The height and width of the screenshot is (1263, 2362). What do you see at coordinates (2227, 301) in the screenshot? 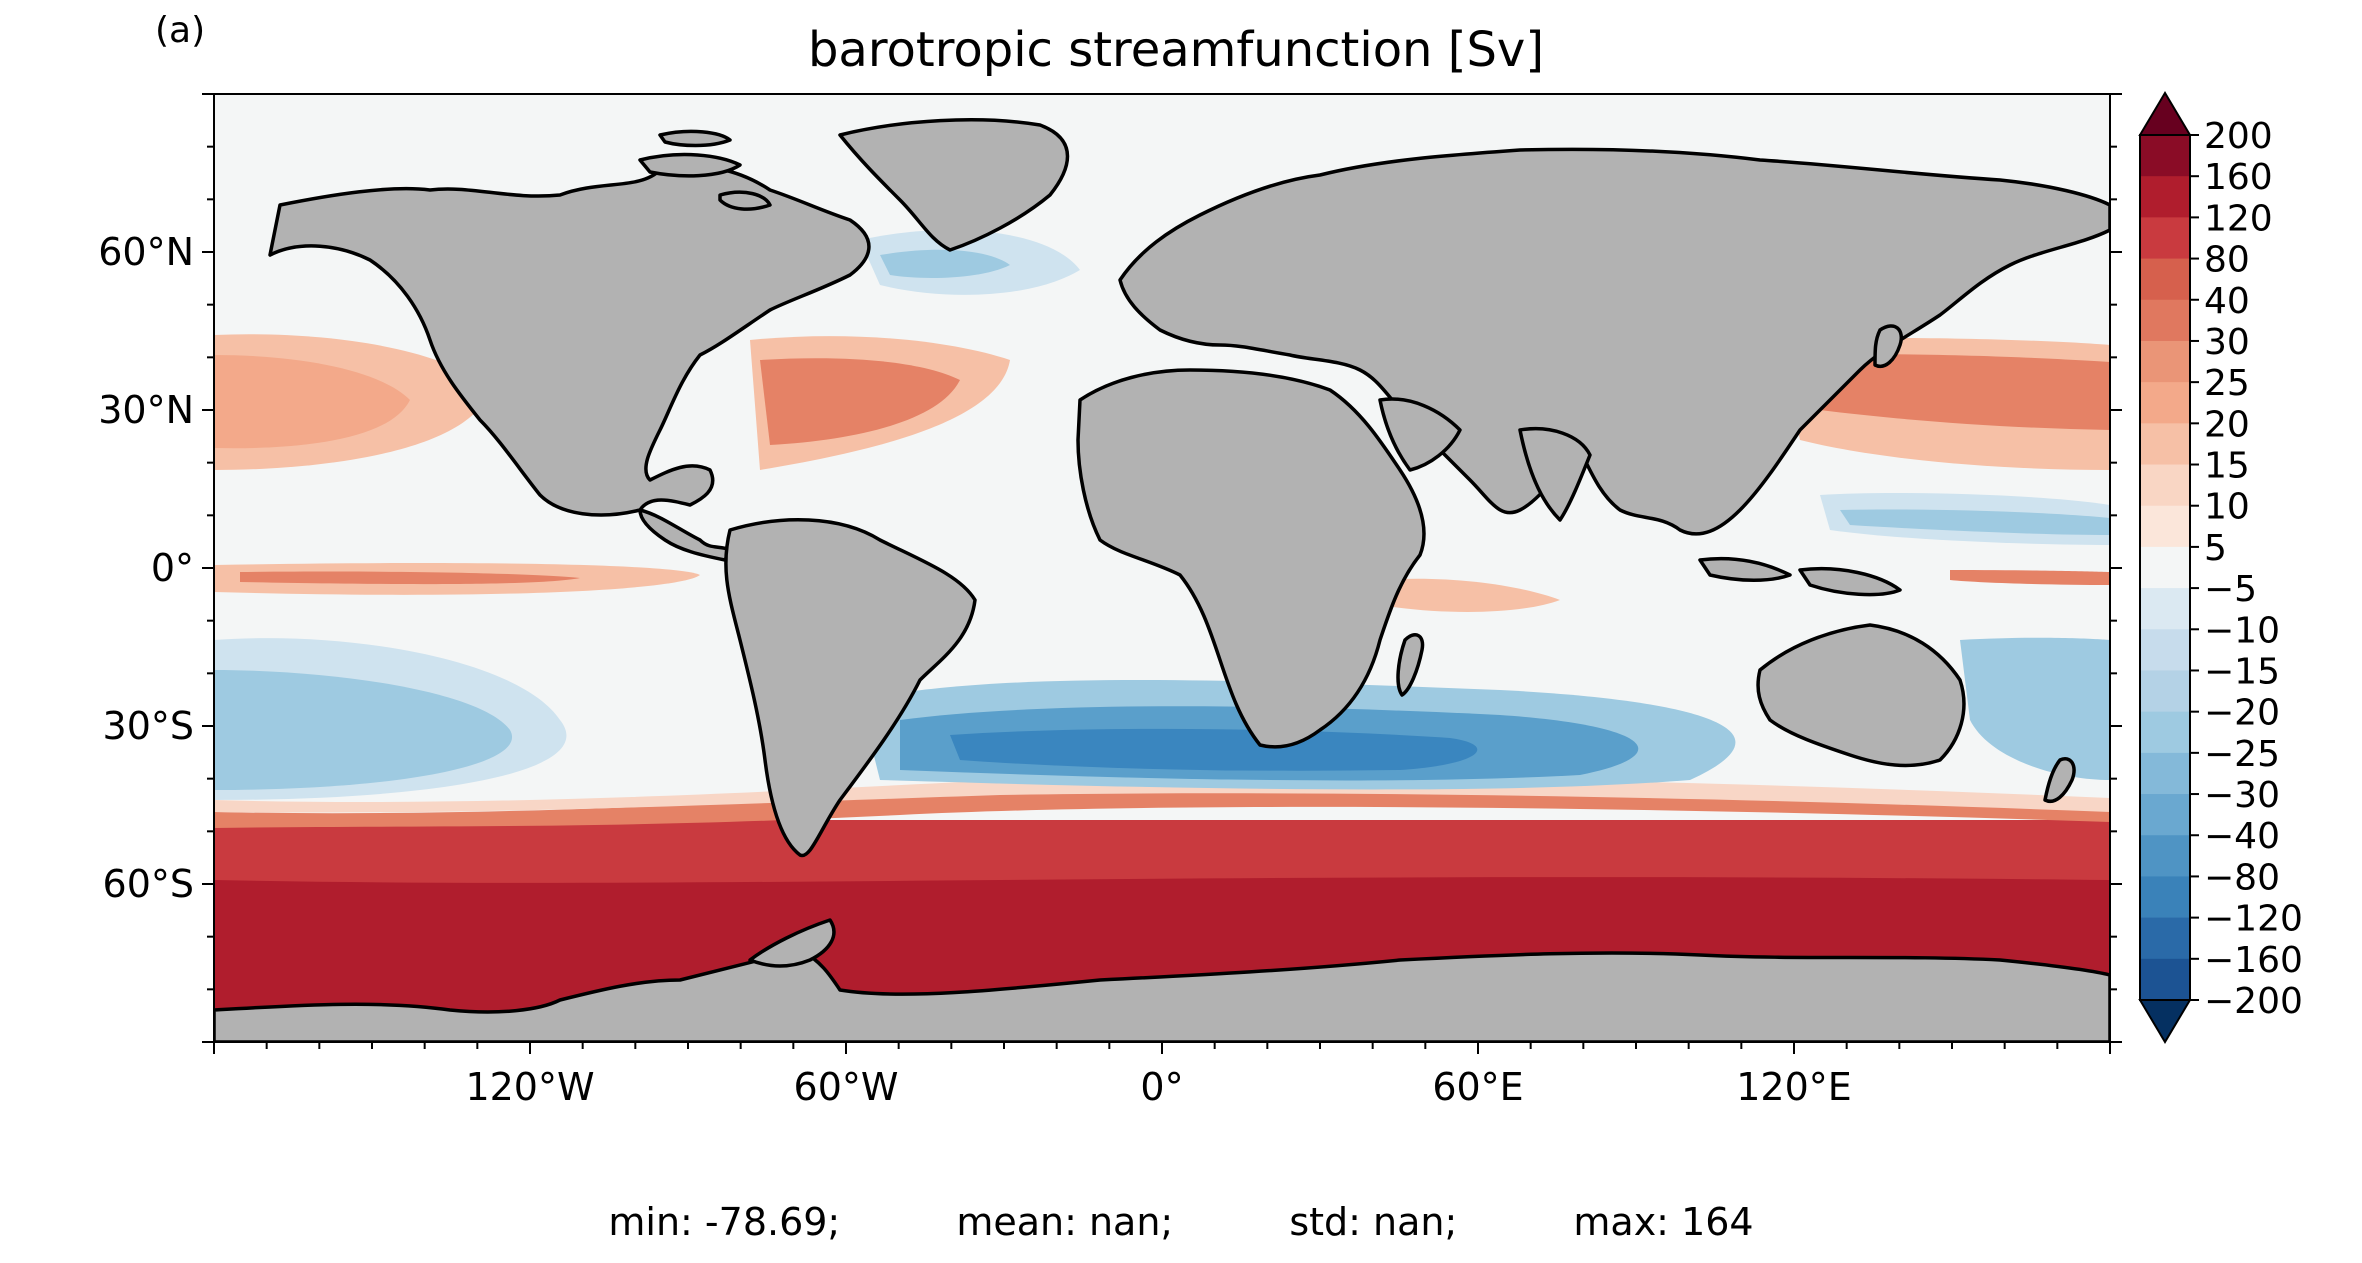
I see `colorbar-label: 40` at bounding box center [2227, 301].